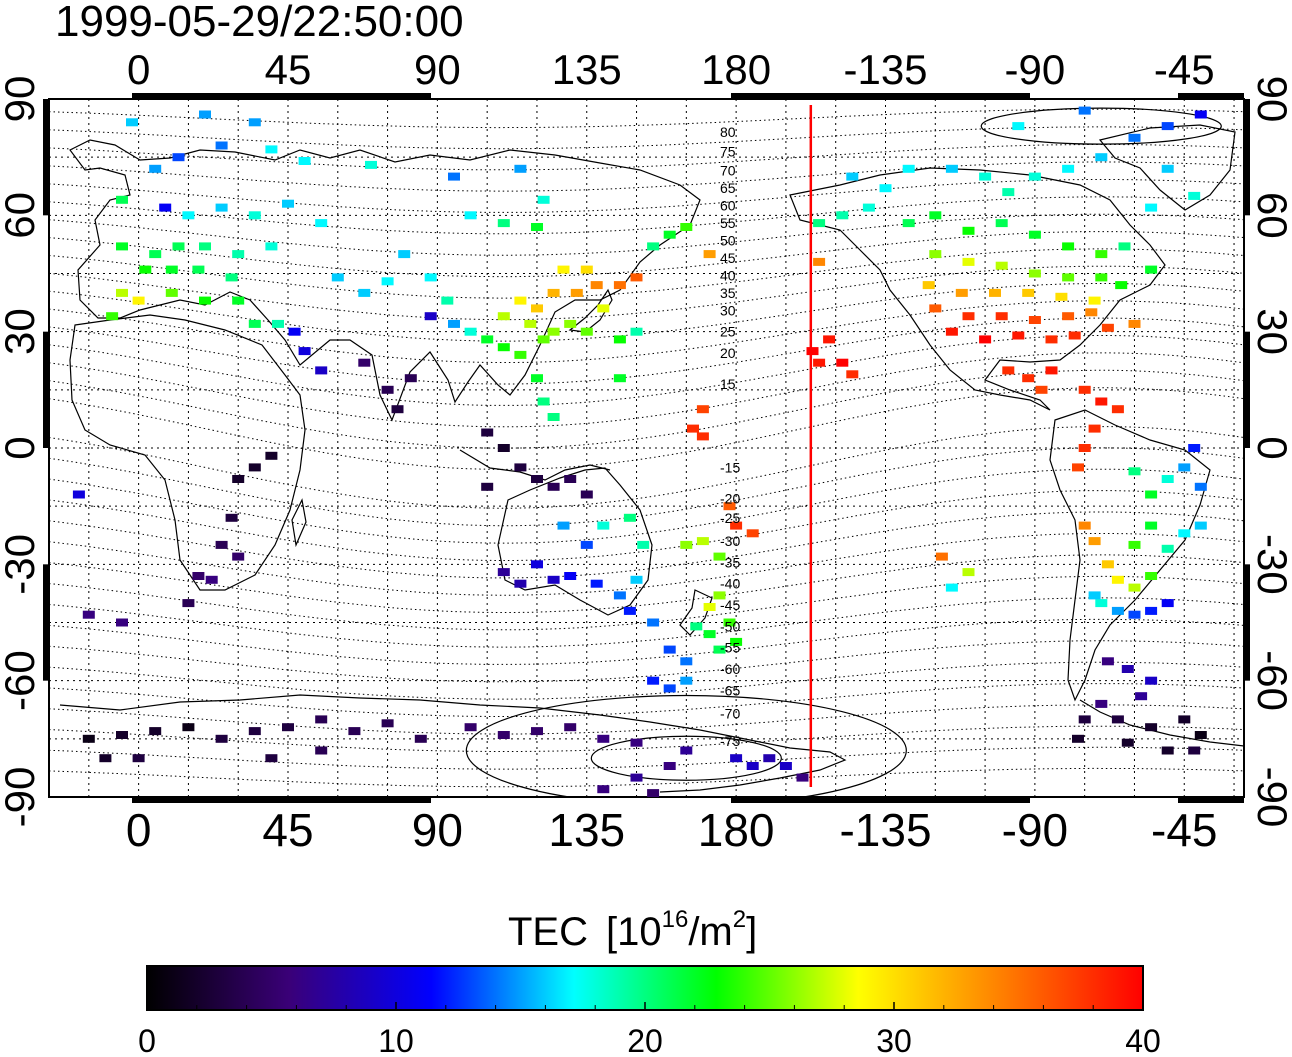  I want to click on mlat-label: 50, so click(728, 241).